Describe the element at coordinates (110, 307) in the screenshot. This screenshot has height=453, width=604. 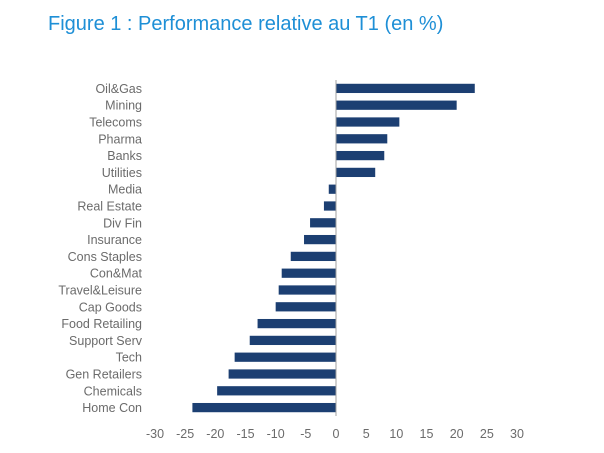
I see `category-label: Cap Goods` at that location.